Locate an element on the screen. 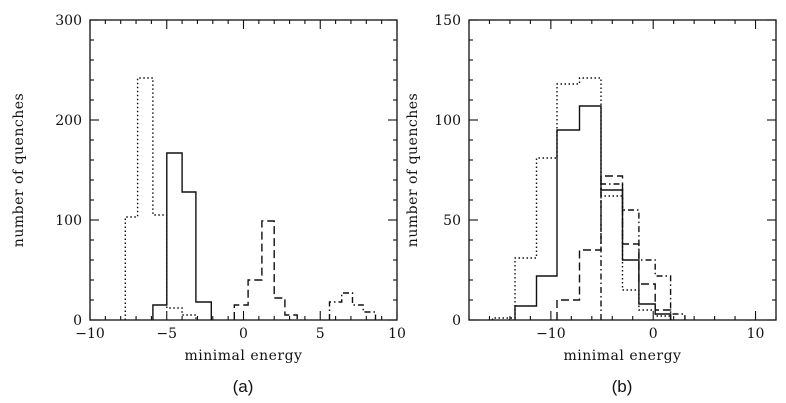  panel-b-xtick-label: 10 is located at coordinates (756, 334).